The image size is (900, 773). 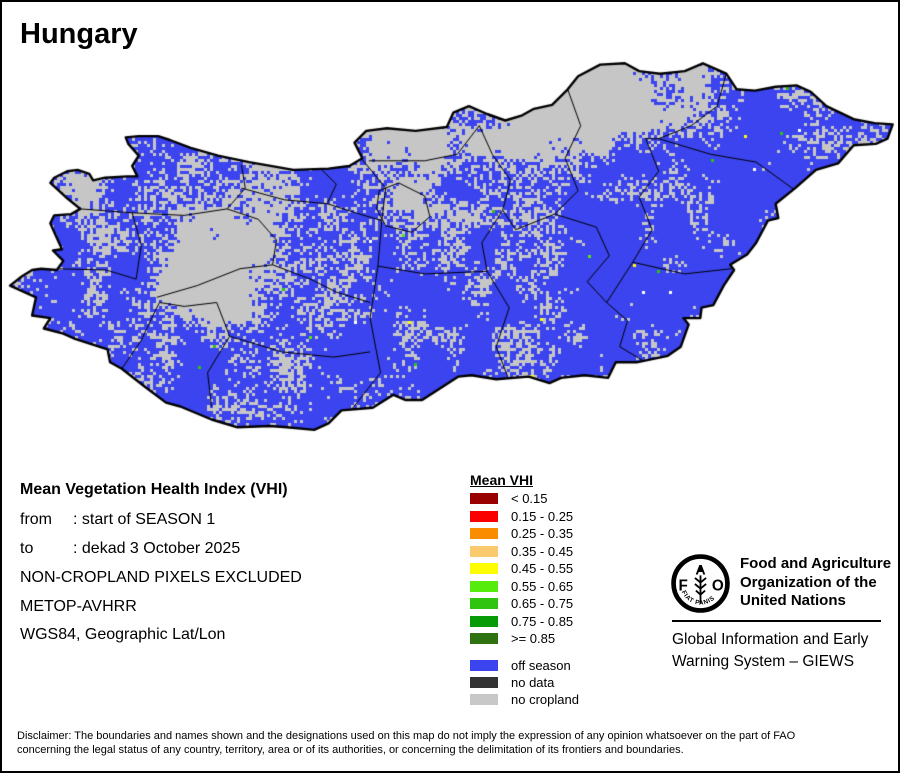 I want to click on legend-row: 0.15 - 0.25, so click(x=522, y=516).